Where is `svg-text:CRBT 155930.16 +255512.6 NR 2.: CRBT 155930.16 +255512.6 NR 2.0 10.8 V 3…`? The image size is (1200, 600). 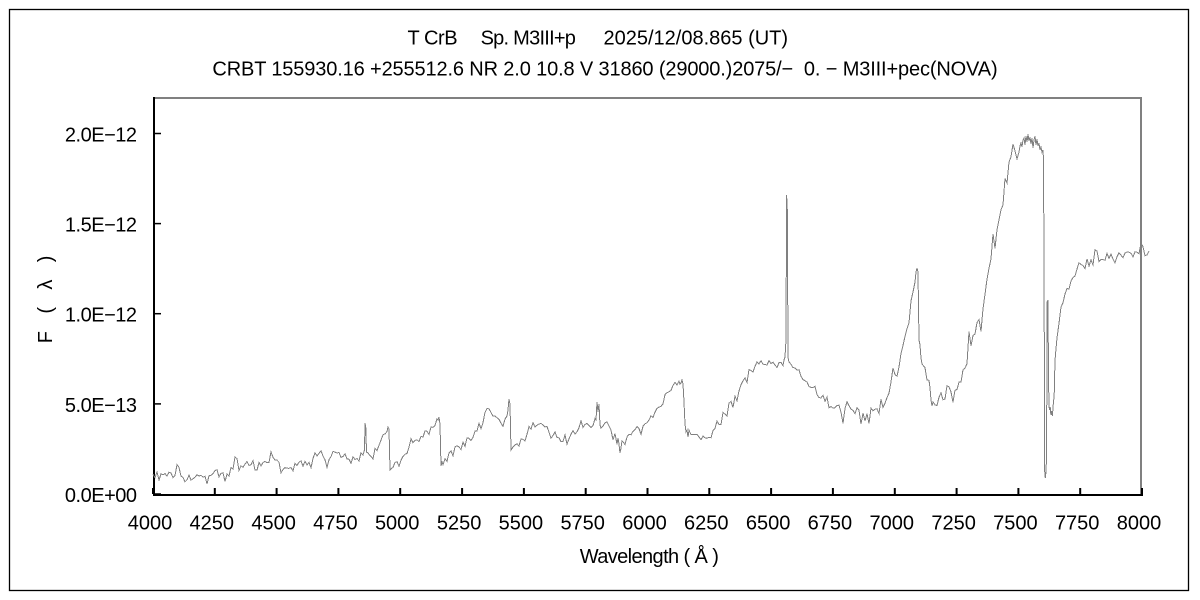
svg-text:CRBT 155930.16 +255512.6 NR 2.: CRBT 155930.16 +255512.6 NR 2.0 10.8 V 3… is located at coordinates (604, 70).